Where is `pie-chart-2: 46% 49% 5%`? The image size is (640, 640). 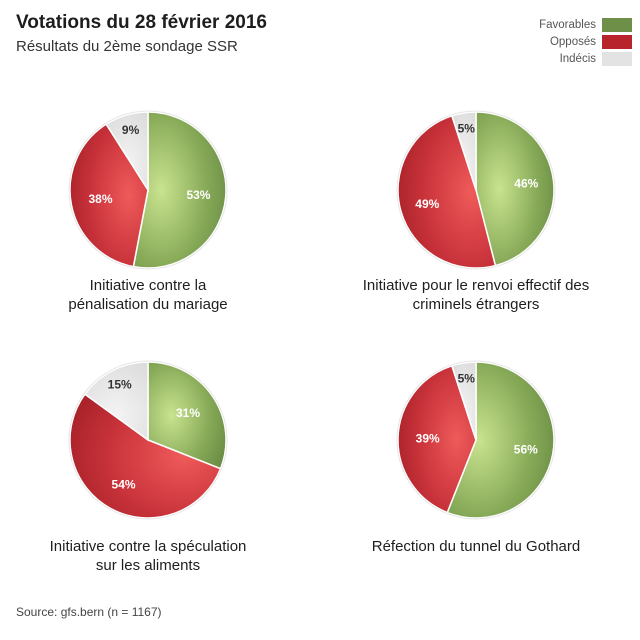 pie-chart-2: 46% 49% 5% is located at coordinates (476, 190).